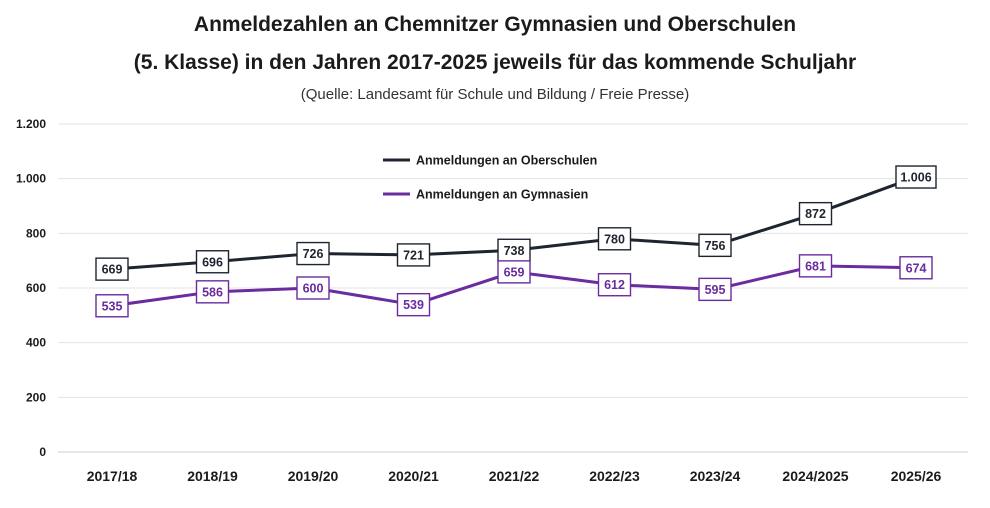  I want to click on data-label-text-oberschulen-4: 738, so click(514, 251).